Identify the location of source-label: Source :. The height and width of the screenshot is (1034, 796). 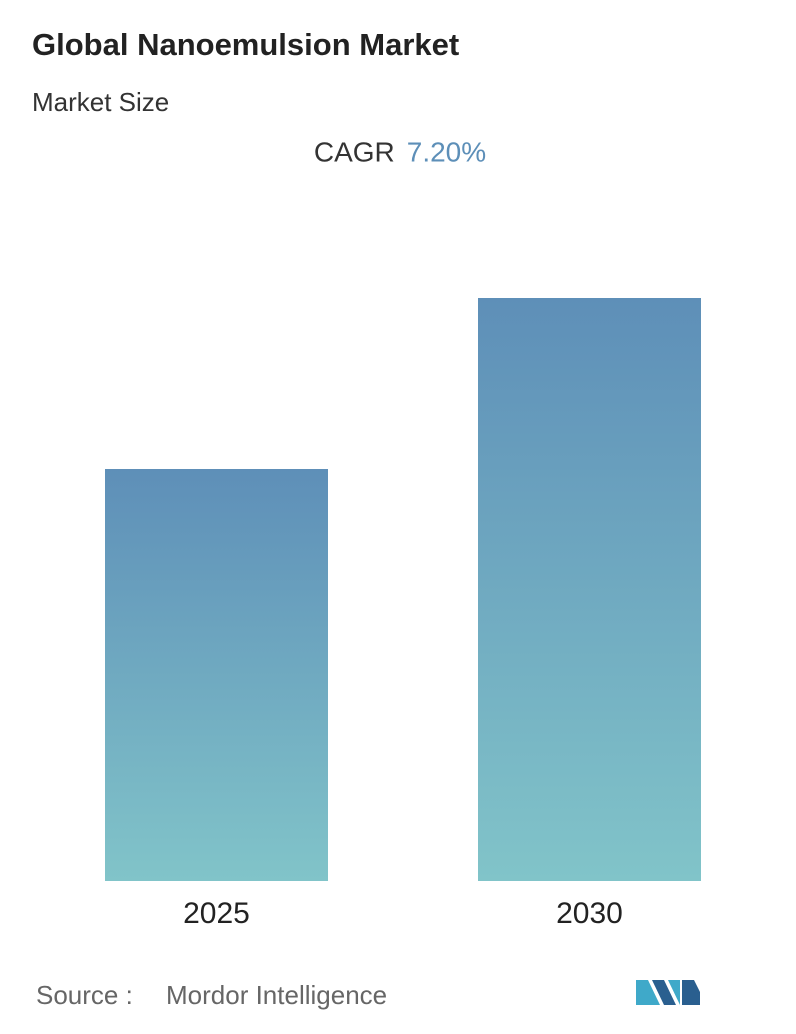
(84, 995).